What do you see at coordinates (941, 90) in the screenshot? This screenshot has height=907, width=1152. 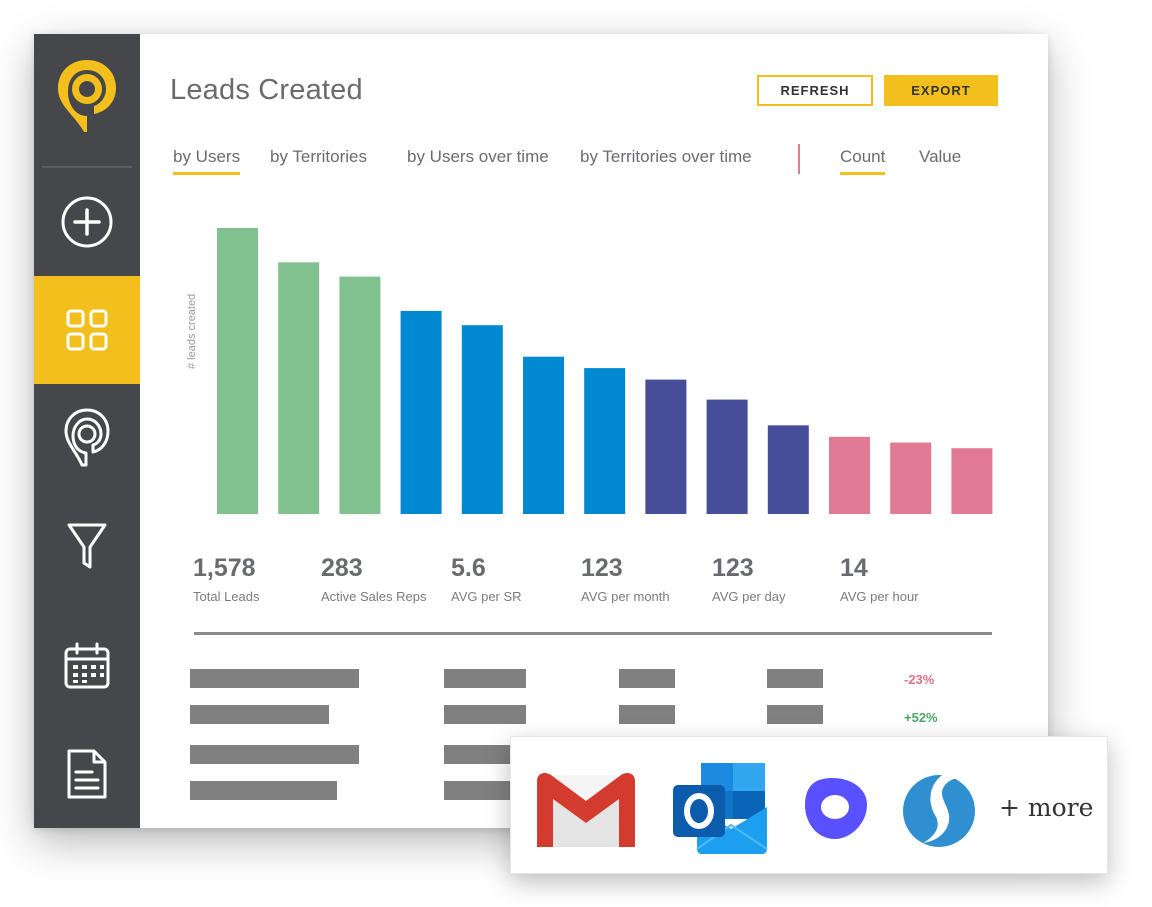 I see `export-button: EXPORT` at bounding box center [941, 90].